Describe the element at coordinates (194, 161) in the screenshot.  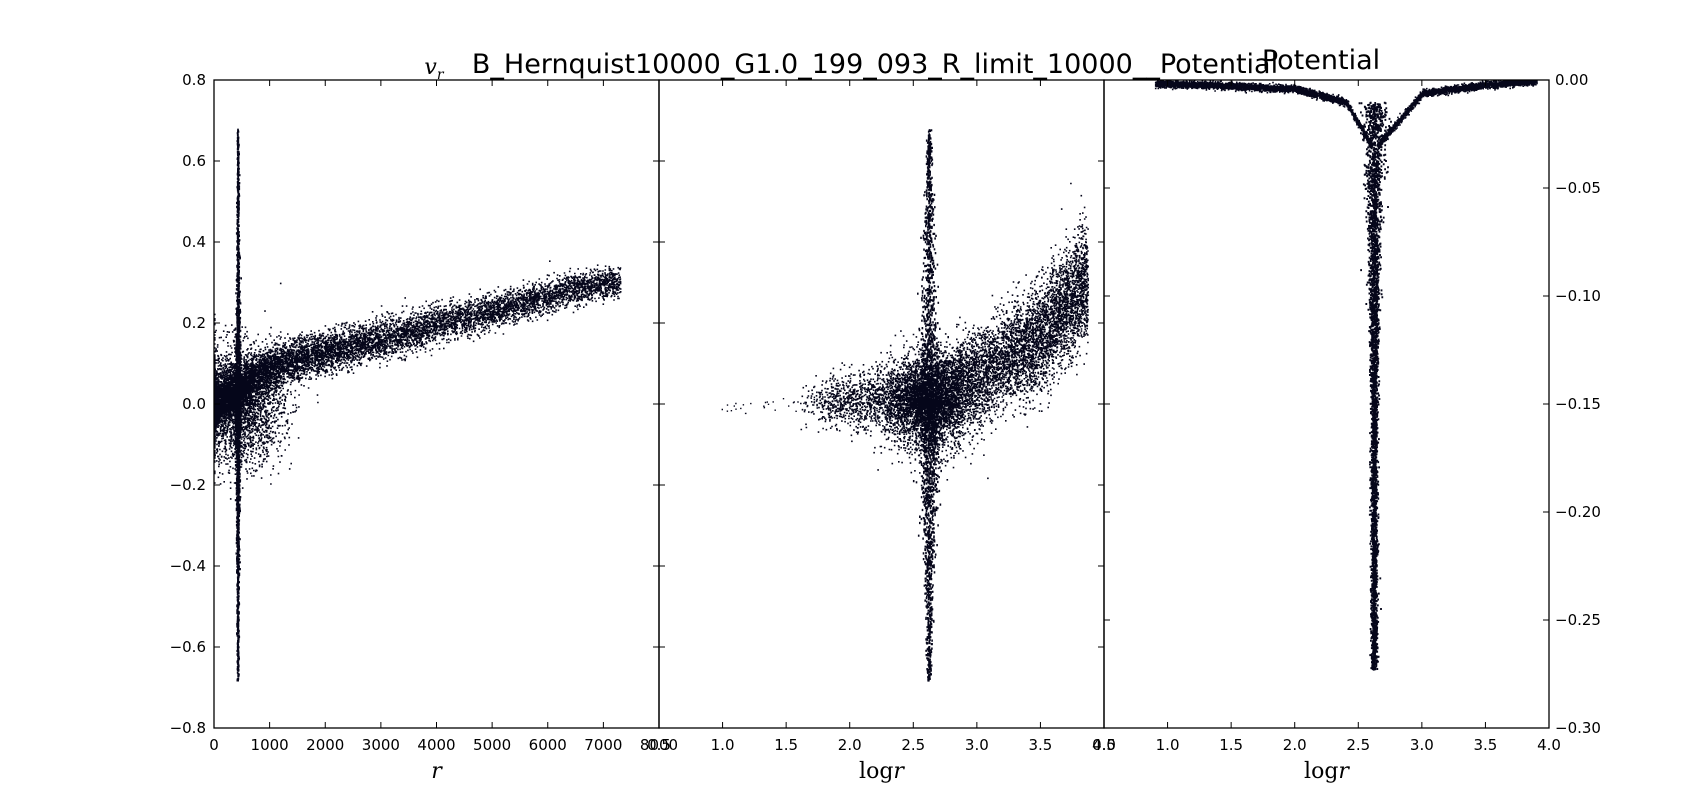
I see `y-tick-label: 0.6` at that location.